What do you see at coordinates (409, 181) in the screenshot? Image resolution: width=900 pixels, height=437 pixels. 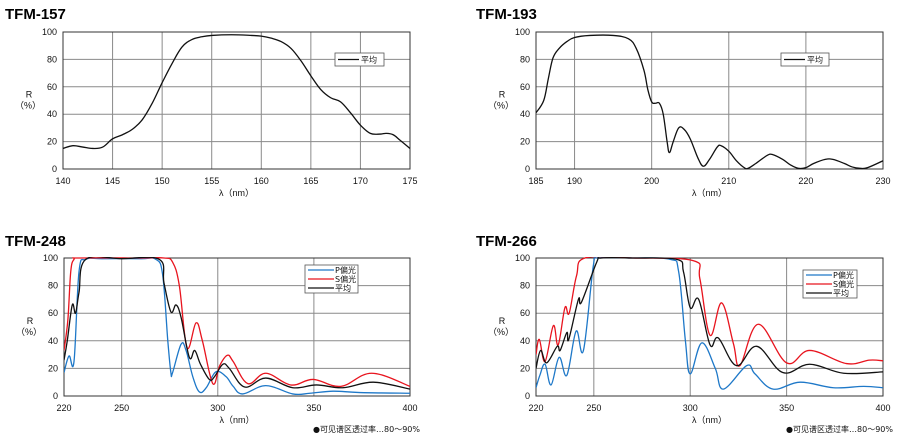 I see `x-tick-label: 175` at bounding box center [409, 181].